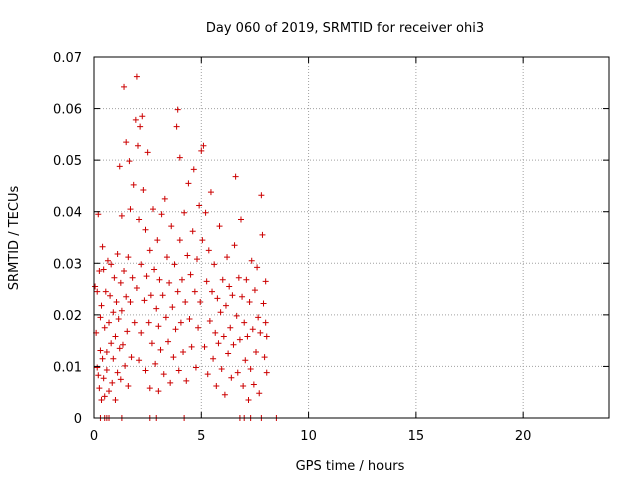  What do you see at coordinates (523, 436) in the screenshot?
I see `x-tick-label: 20` at bounding box center [523, 436].